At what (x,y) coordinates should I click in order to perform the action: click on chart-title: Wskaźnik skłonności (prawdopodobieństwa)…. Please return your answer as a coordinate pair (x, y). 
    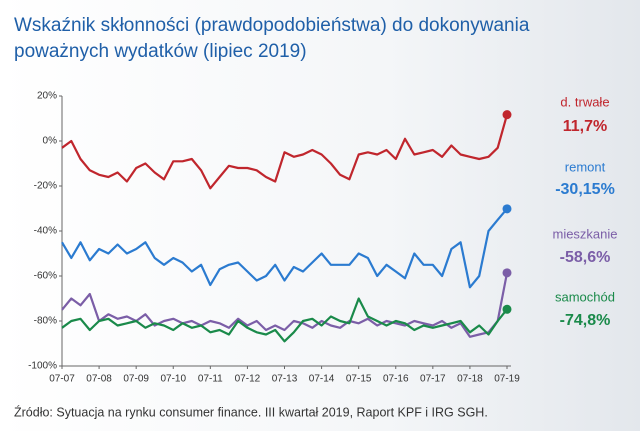
    Looking at the image, I should click on (272, 25).